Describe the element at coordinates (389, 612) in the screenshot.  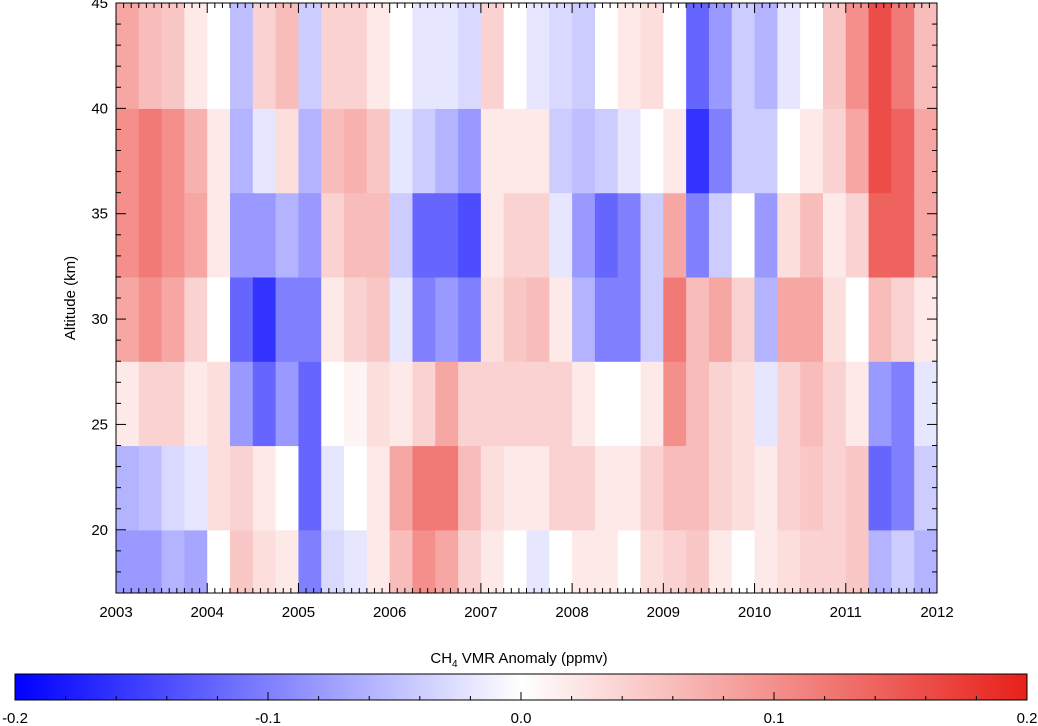
I see `x-tick-label: 2006` at that location.